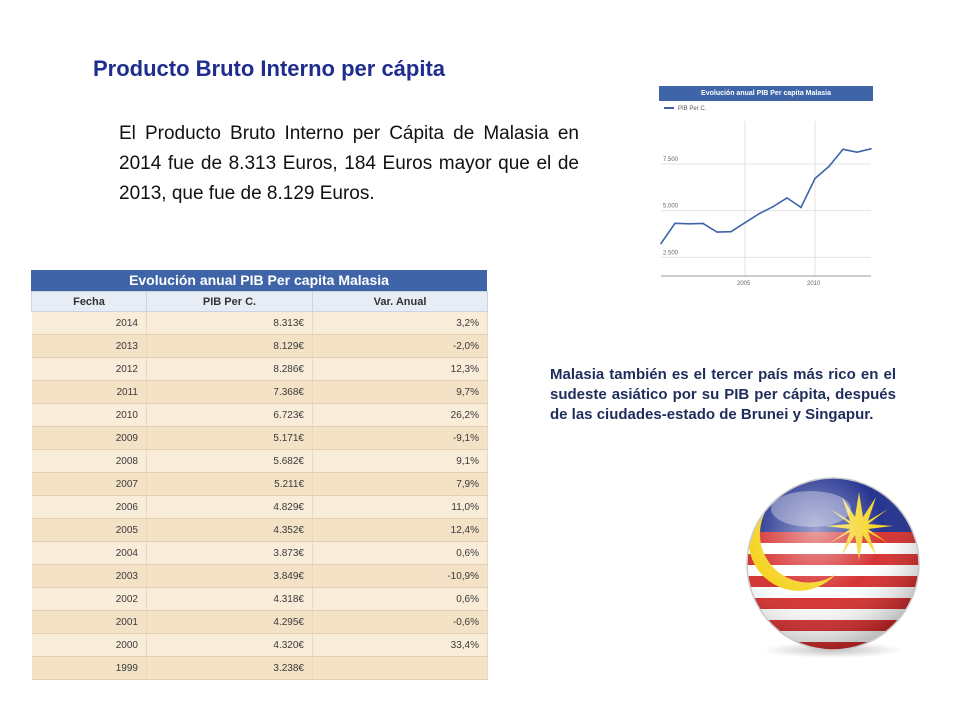 This screenshot has height=720, width=960. What do you see at coordinates (671, 253) in the screenshot?
I see `y-tick-label: 2.500` at bounding box center [671, 253].